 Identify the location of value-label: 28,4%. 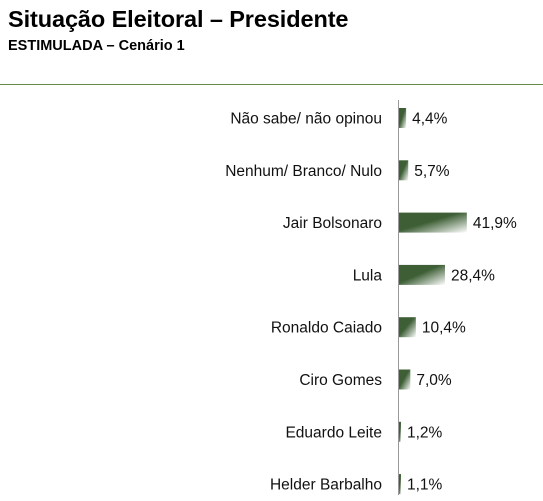
(473, 275).